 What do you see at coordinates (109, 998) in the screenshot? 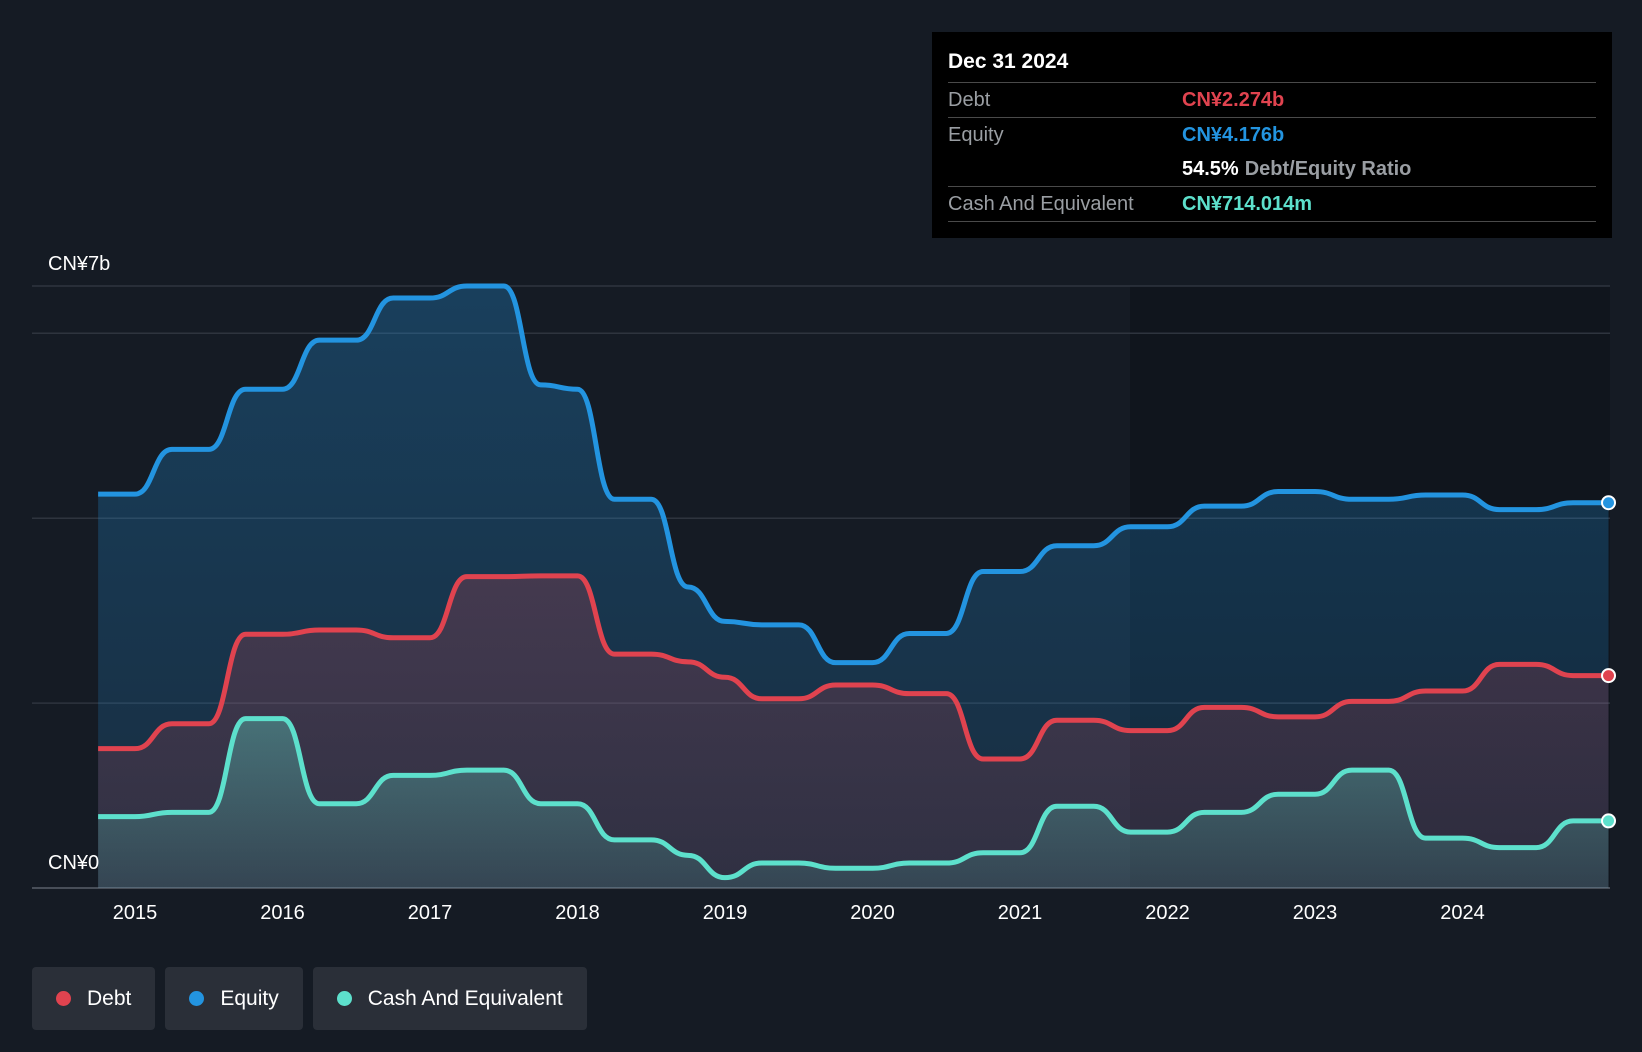
I see `legend-debt-label: Debt` at bounding box center [109, 998].